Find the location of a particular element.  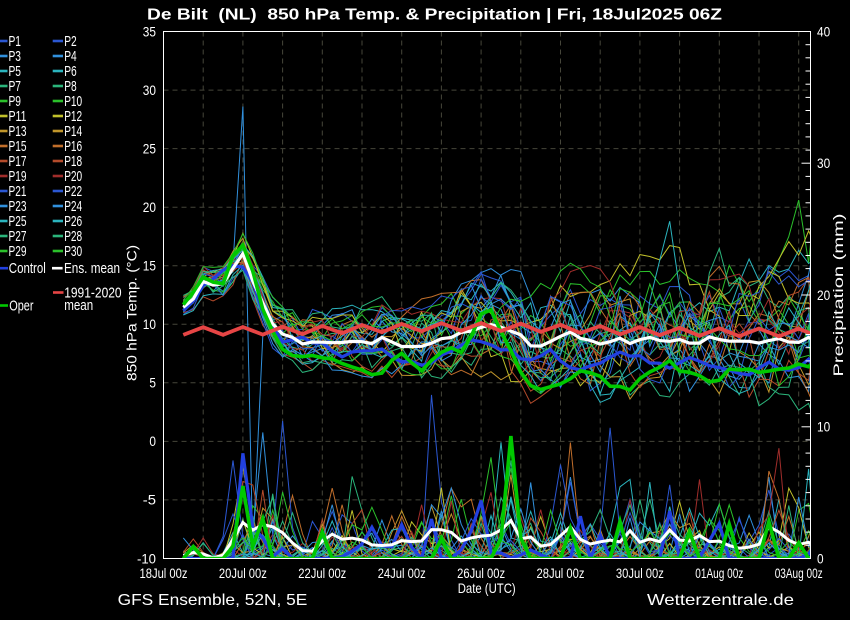

svg-text: P29 is located at coordinates (18, 251).